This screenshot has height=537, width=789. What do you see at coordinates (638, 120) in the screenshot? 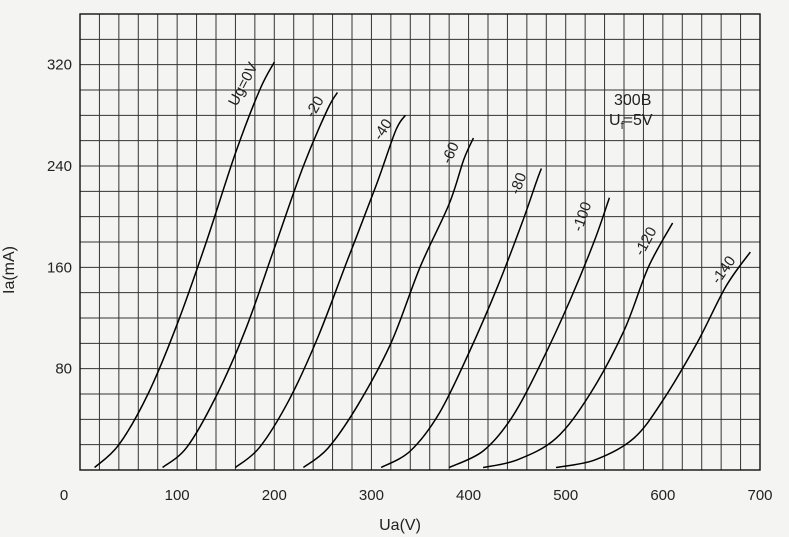
I see `annotation-filament-rest: =5V` at bounding box center [638, 120].